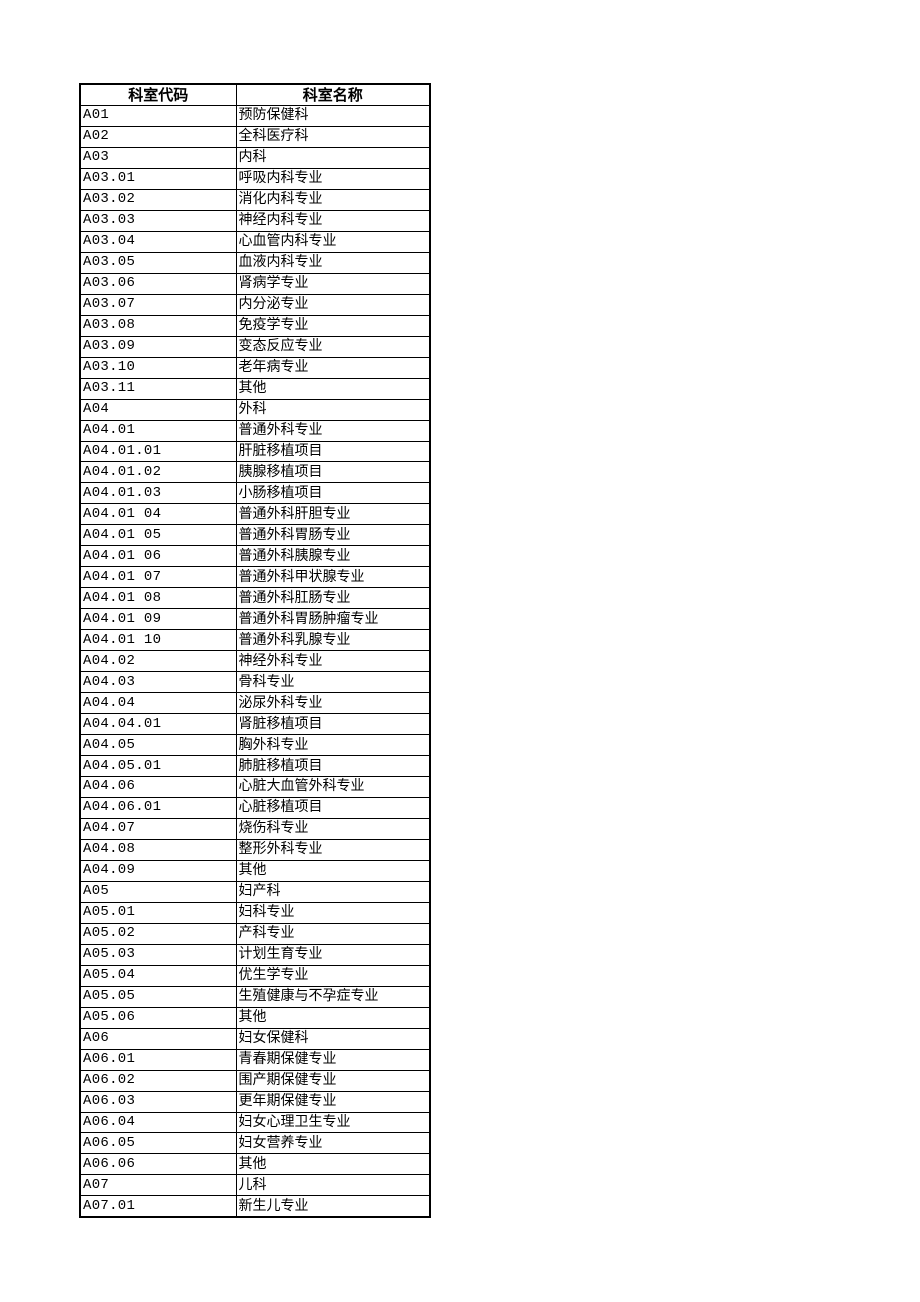  Describe the element at coordinates (255, 116) in the screenshot. I see `table-row: A01 预防保健科` at that location.